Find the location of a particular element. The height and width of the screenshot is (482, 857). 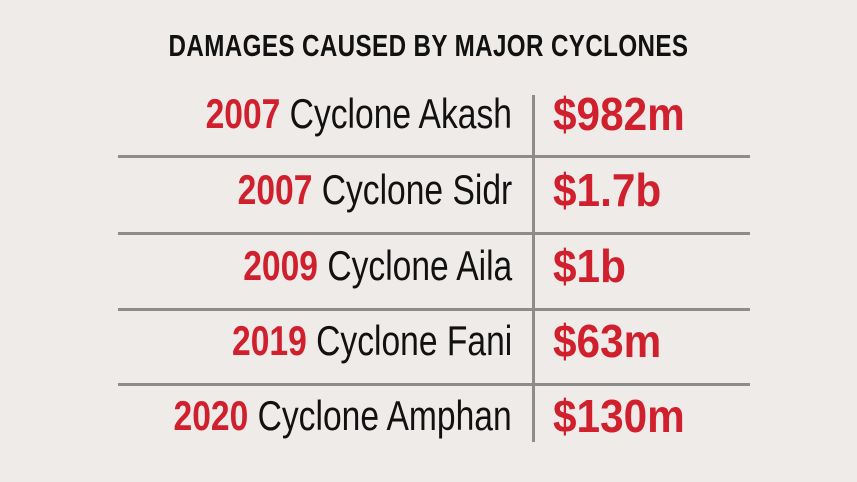

cyclone-name: Cyclone Akash is located at coordinates (400, 113).